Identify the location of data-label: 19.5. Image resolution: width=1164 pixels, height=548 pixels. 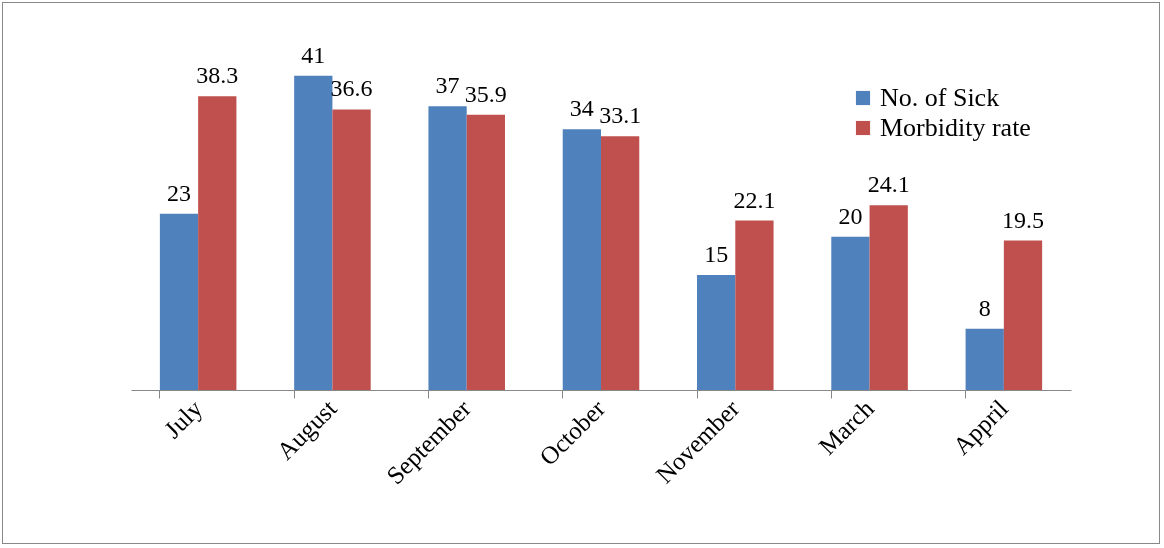
(1022, 219).